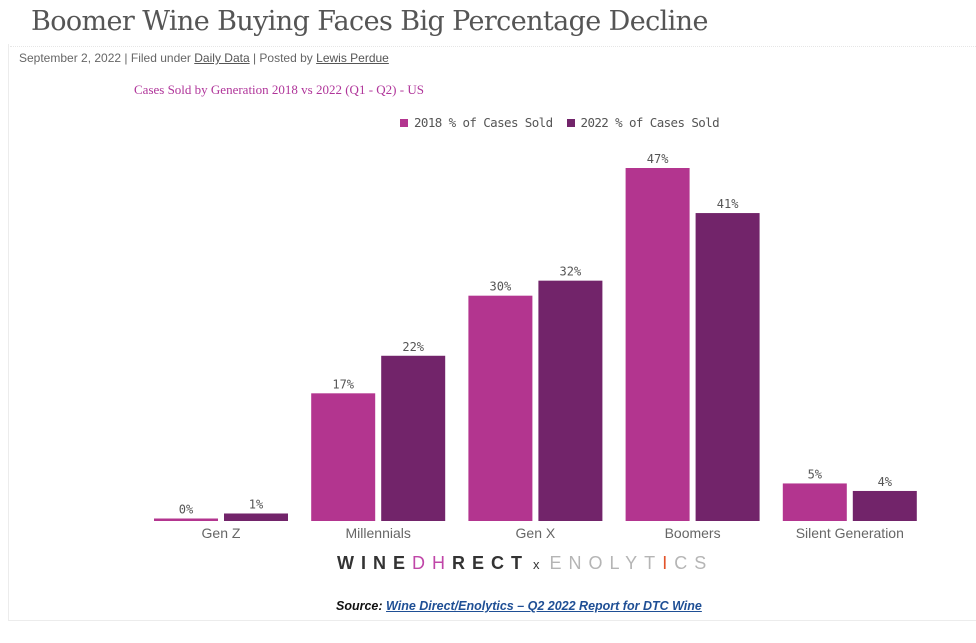  What do you see at coordinates (650, 122) in the screenshot?
I see `legend-label-2022: 2022 % of Cases Sold` at bounding box center [650, 122].